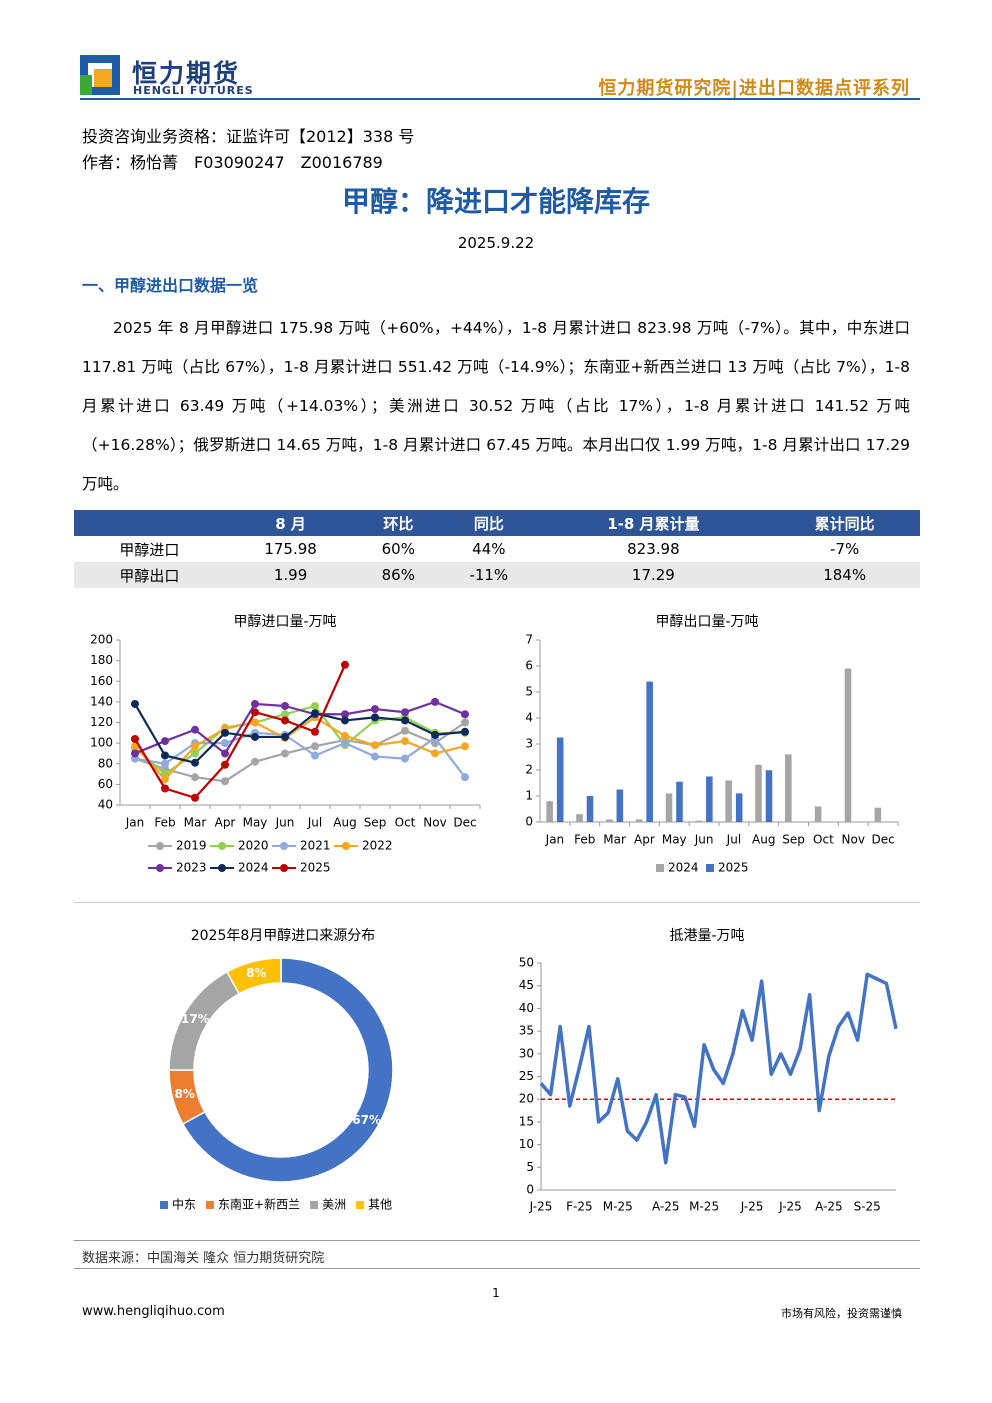  Describe the element at coordinates (653, 549) in the screenshot. I see `table-cell: 823.98` at that location.